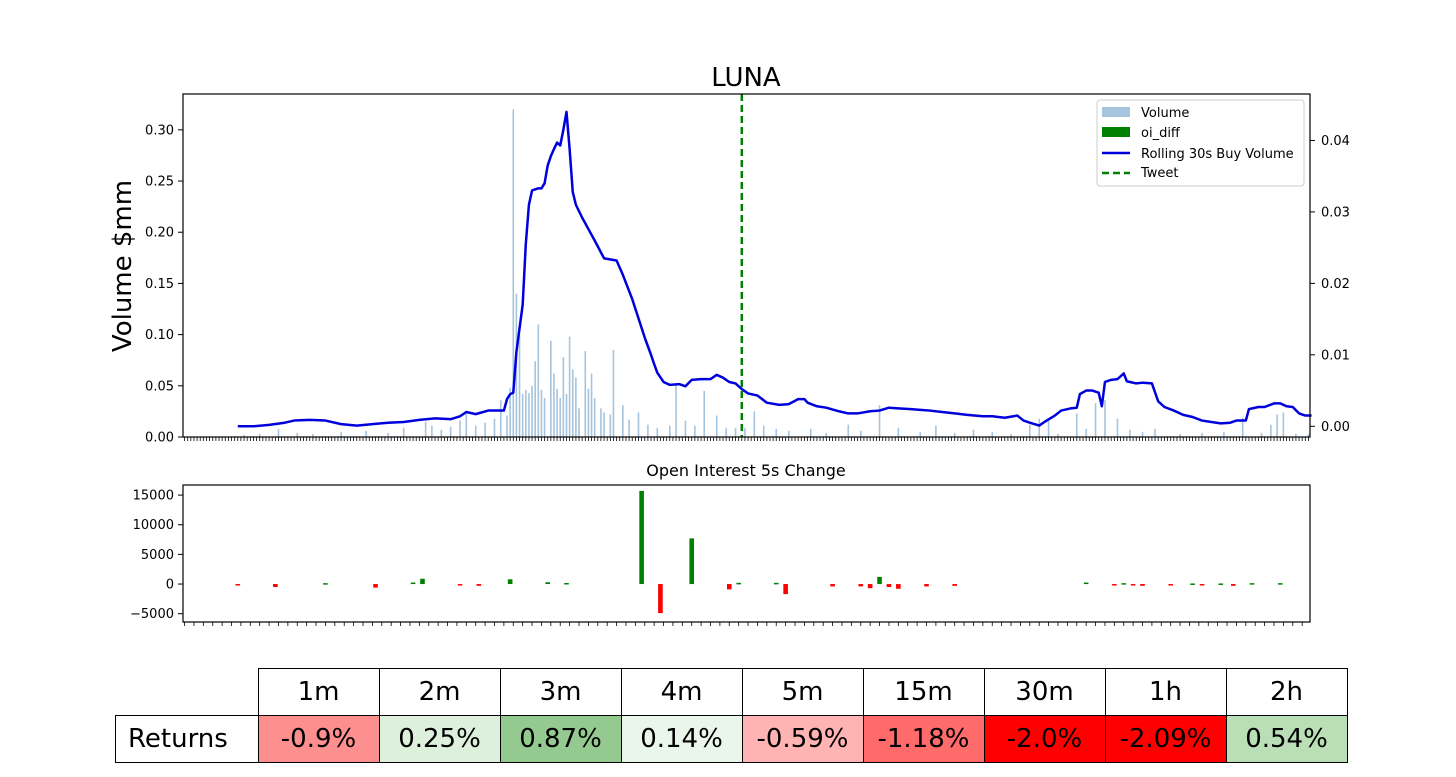 Image resolution: width=1456 pixels, height=777 pixels. I want to click on y-axis-ticks: 0.00 0.05 0.10 0.15 0.20 0.25 0.30, so click(164, 284).